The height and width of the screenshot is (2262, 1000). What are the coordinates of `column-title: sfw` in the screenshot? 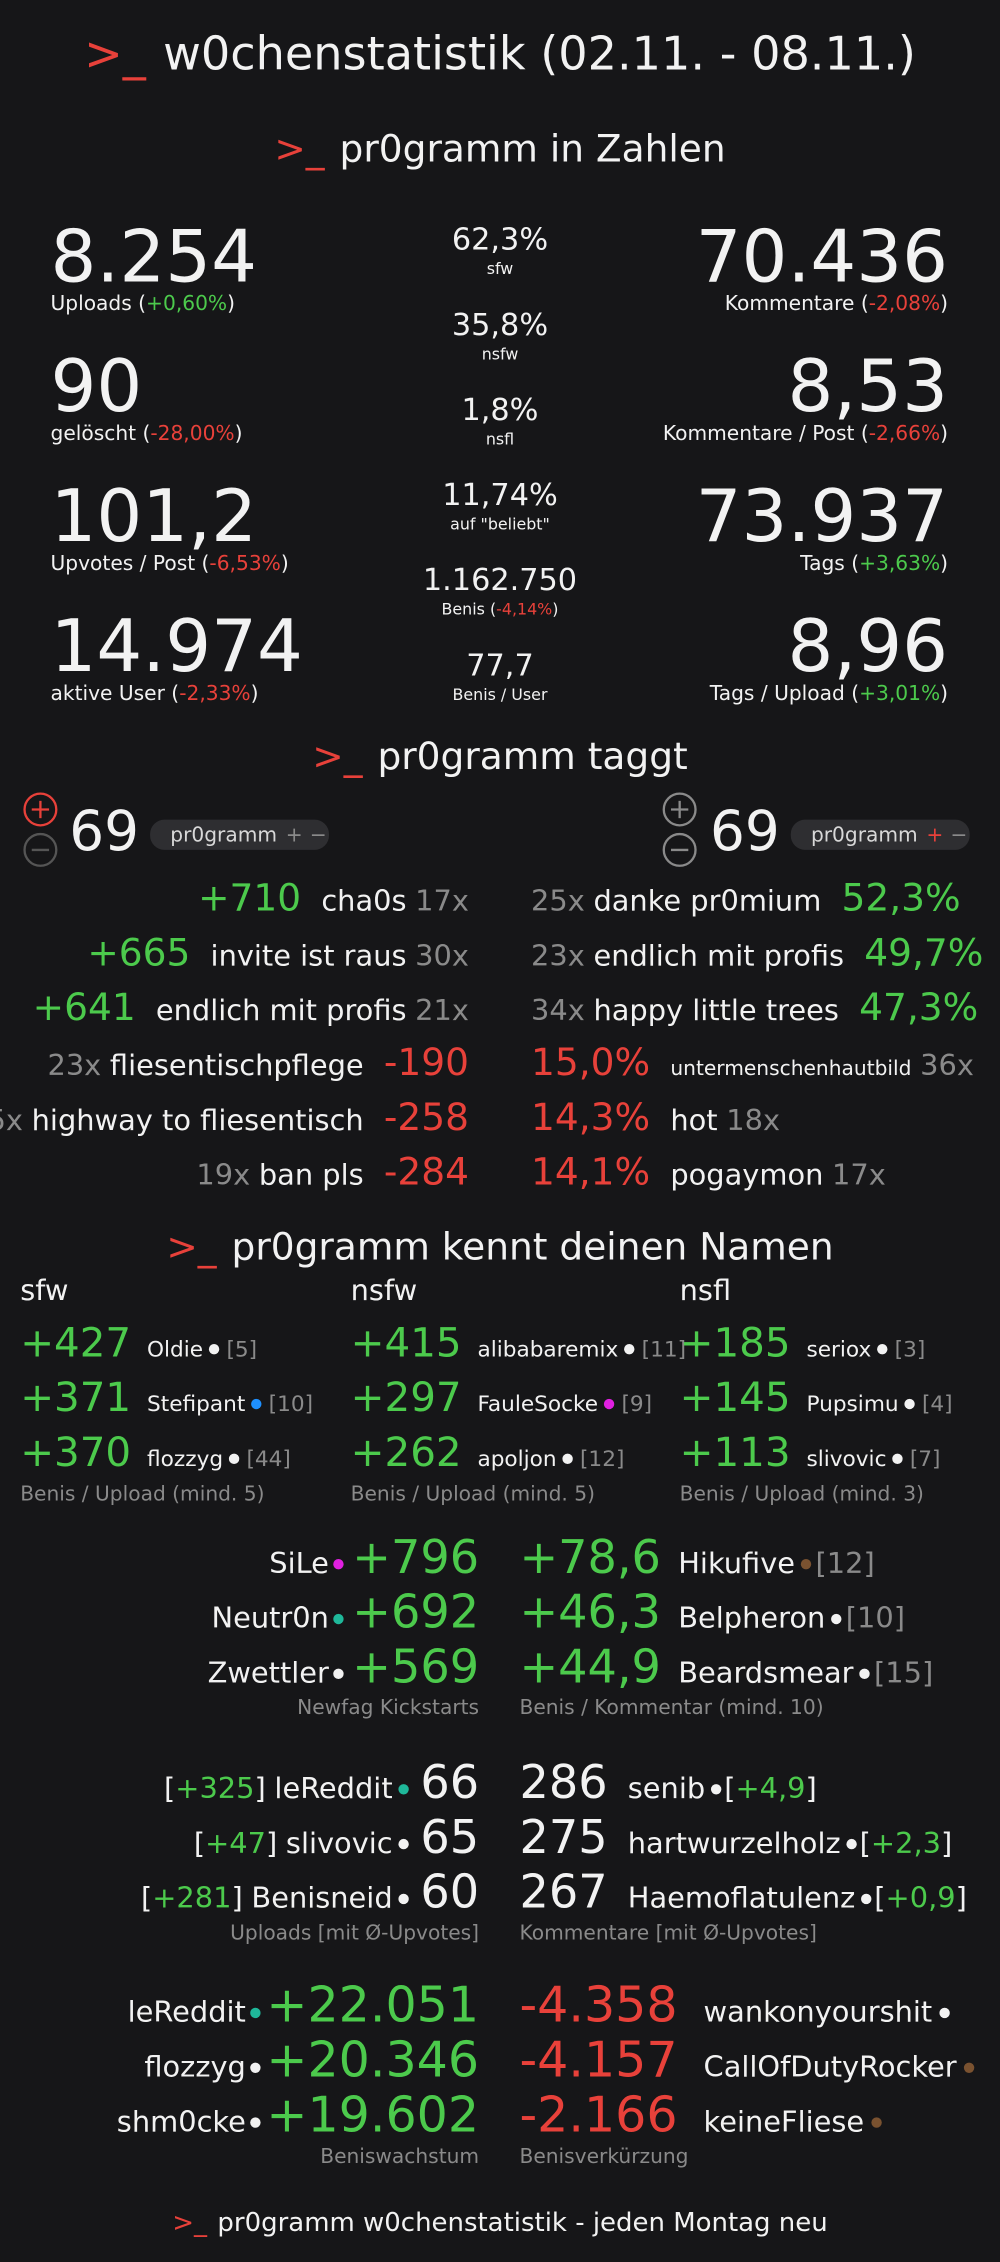 It's located at (44, 1290).